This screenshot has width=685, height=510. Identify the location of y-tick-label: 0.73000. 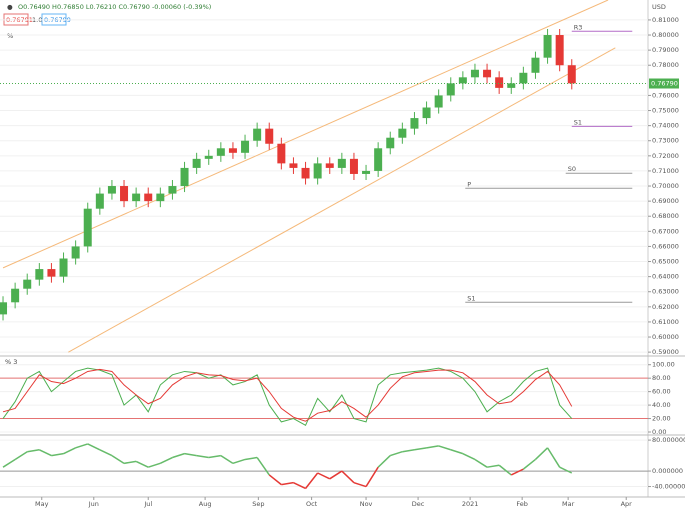
(665, 141).